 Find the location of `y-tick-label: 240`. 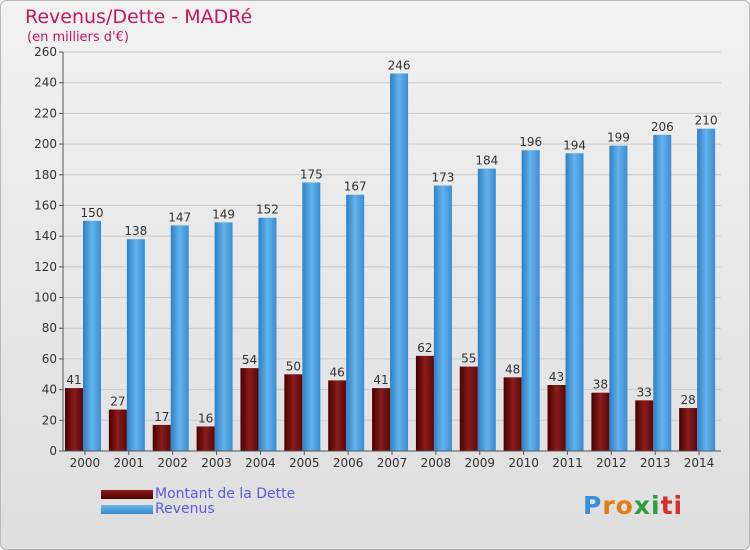

y-tick-label: 240 is located at coordinates (45, 83).